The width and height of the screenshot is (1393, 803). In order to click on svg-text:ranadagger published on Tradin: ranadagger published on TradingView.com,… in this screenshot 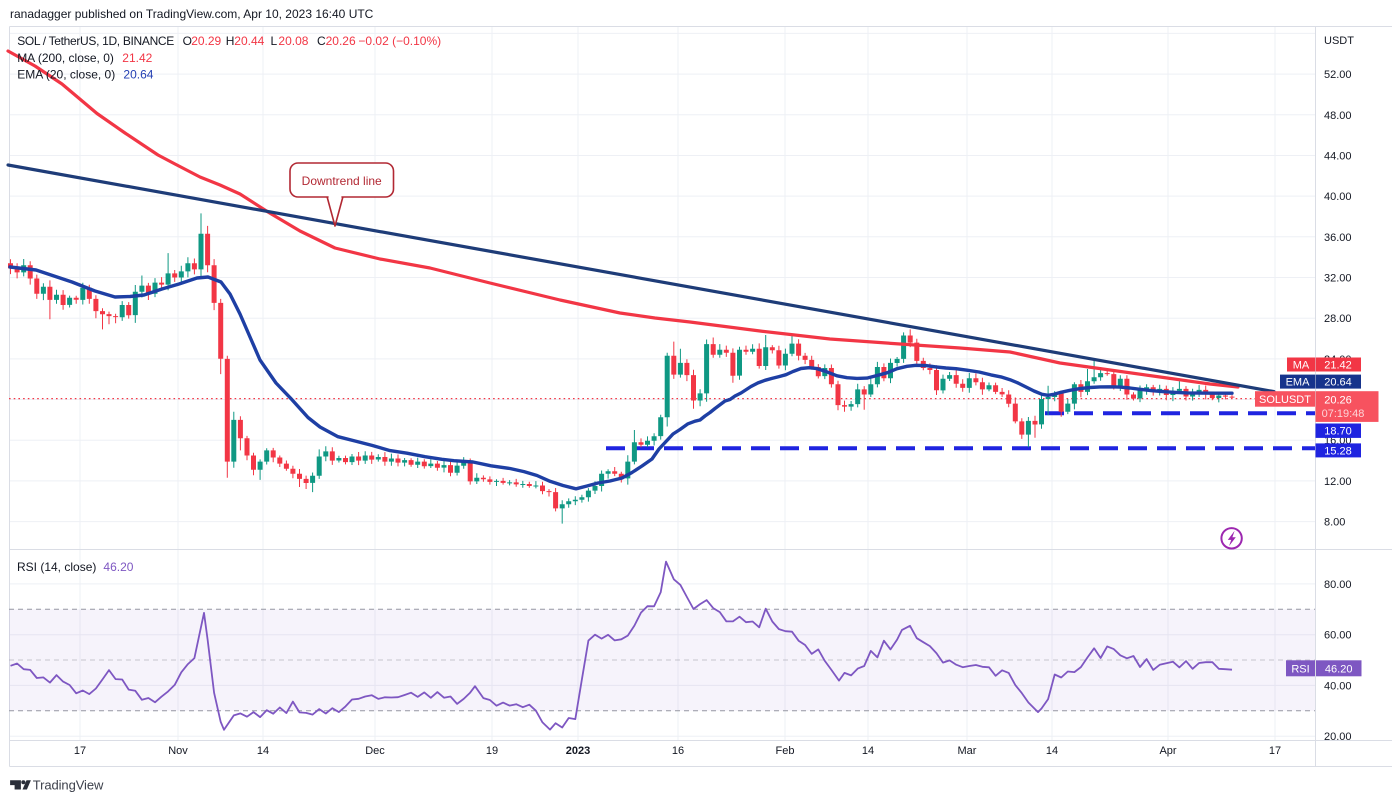, I will do `click(192, 14)`.